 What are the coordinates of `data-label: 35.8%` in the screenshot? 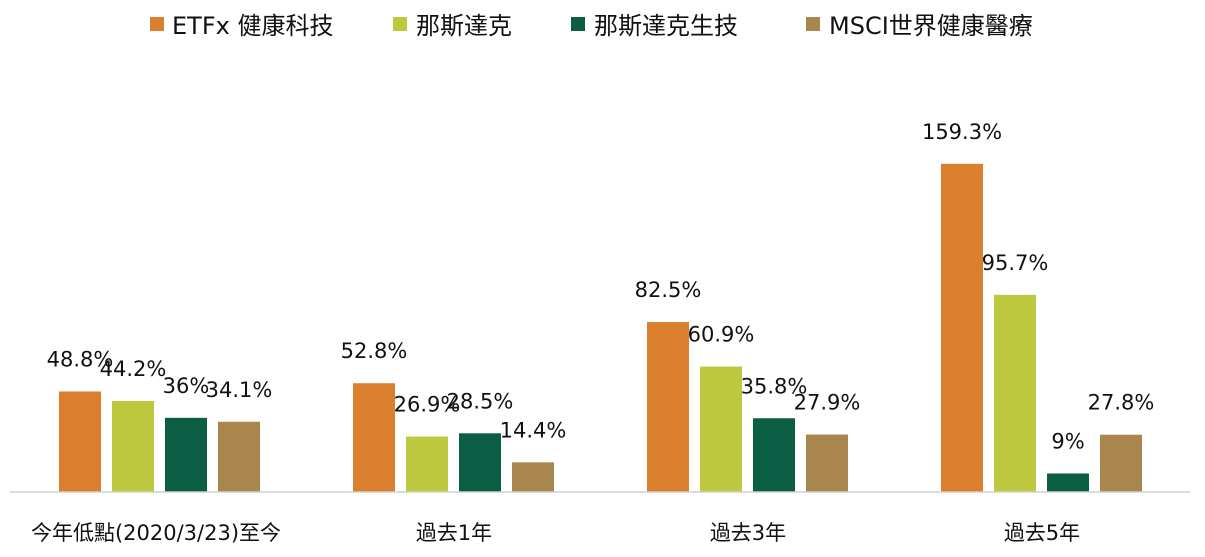 It's located at (774, 386).